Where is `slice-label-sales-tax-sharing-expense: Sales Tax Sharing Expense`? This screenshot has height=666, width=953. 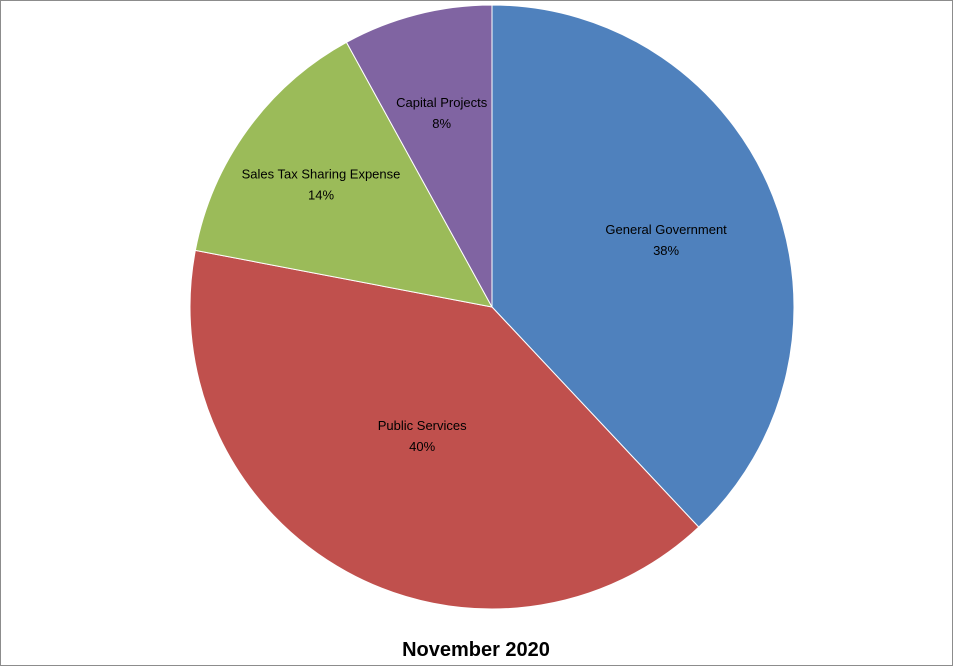 slice-label-sales-tax-sharing-expense: Sales Tax Sharing Expense is located at coordinates (321, 174).